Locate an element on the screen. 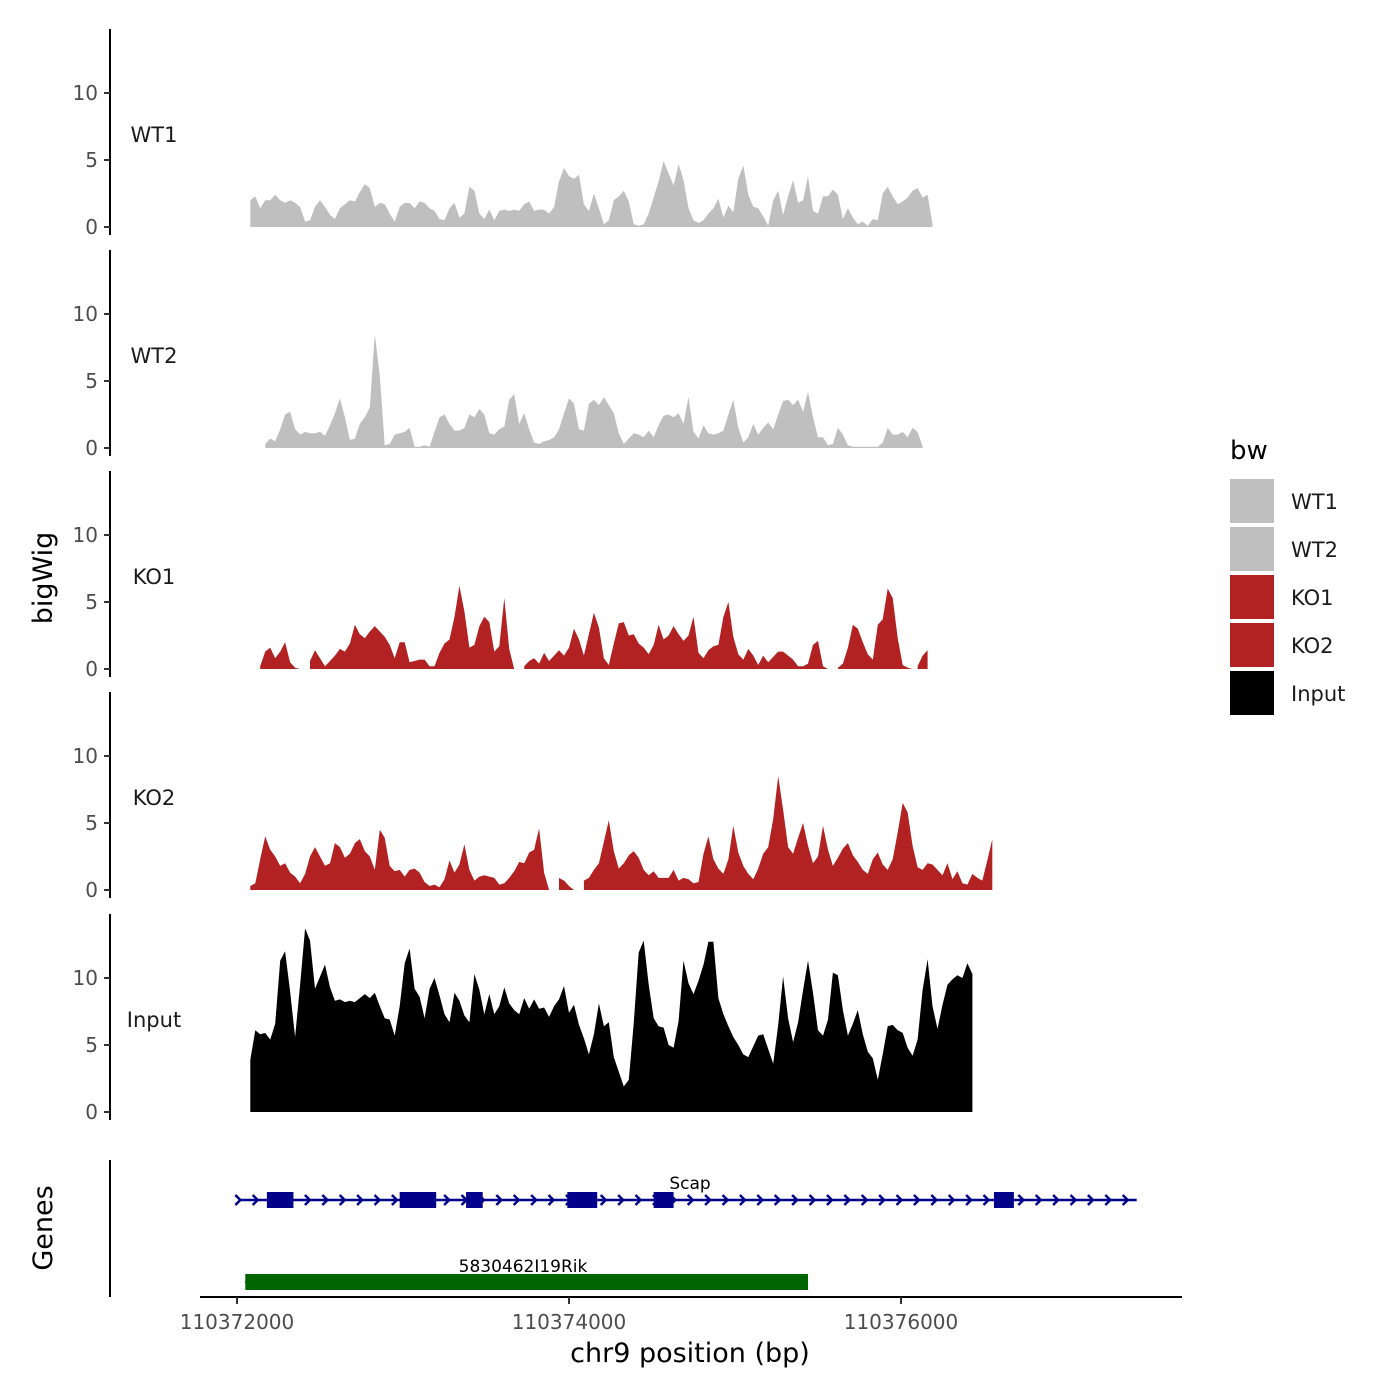 This screenshot has height=1400, width=1400. genes-axis-title: Genes is located at coordinates (43, 1227).